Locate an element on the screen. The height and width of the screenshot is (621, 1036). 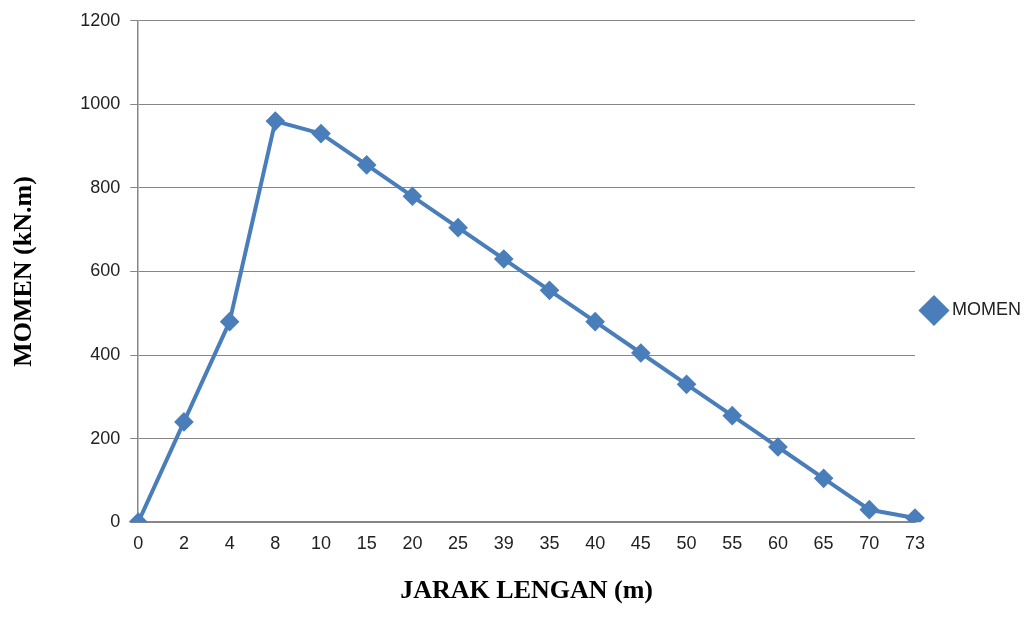
x-tick-label: 39 is located at coordinates (503, 542).